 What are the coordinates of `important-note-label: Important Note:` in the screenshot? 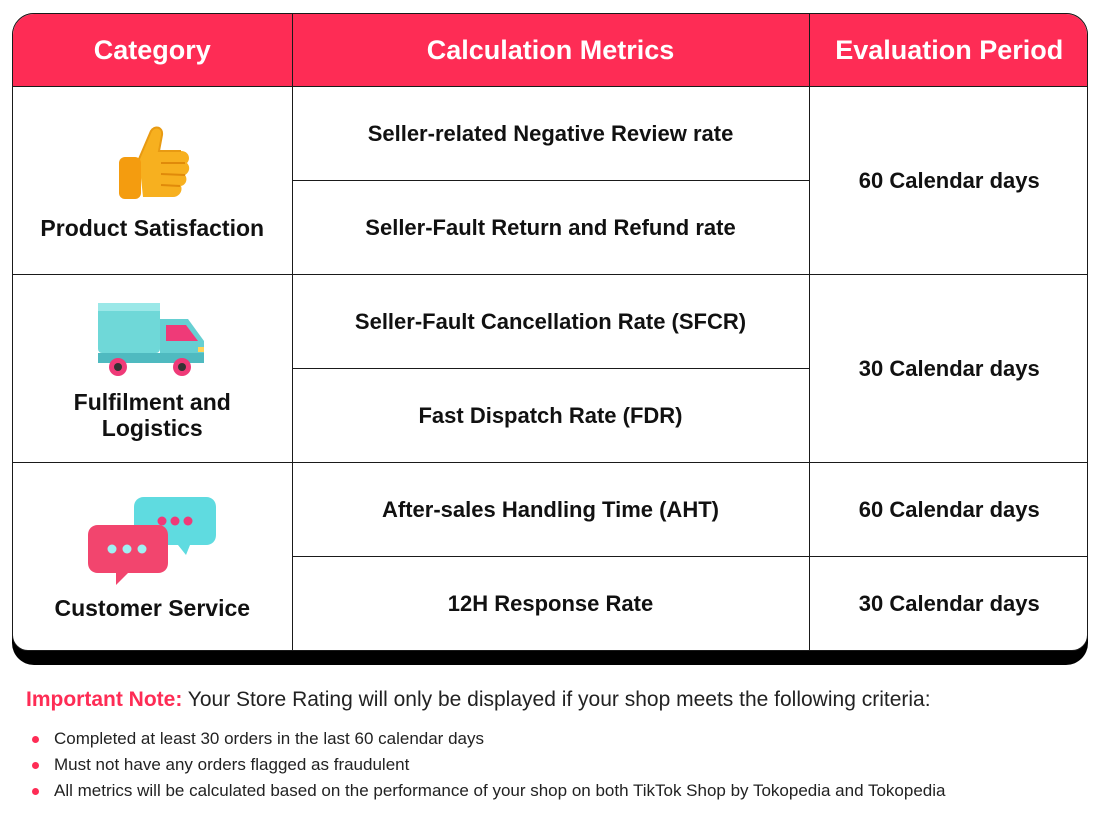 It's located at (104, 699).